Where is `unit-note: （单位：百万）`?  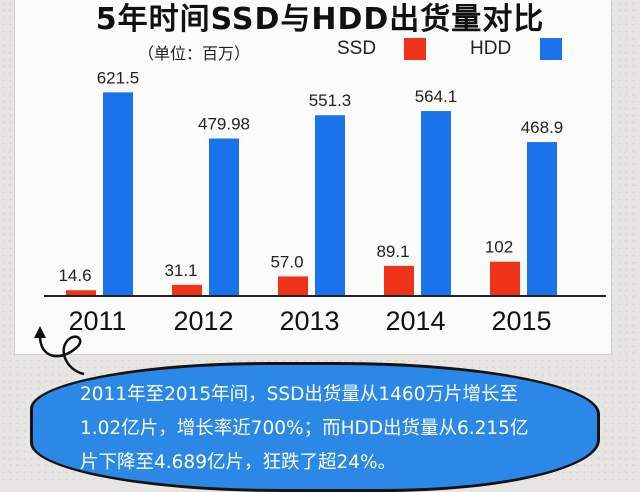 unit-note: （单位：百万） is located at coordinates (194, 53).